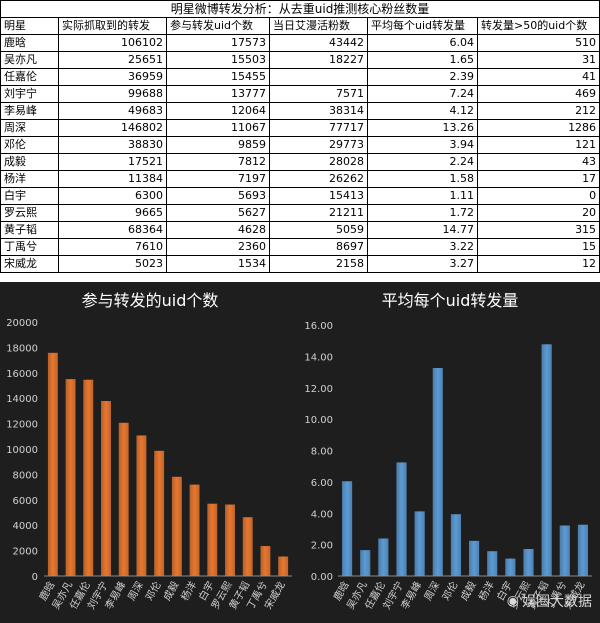 The height and width of the screenshot is (623, 600). What do you see at coordinates (29, 60) in the screenshot?
I see `star-name-cell: 吴亦凡` at bounding box center [29, 60].